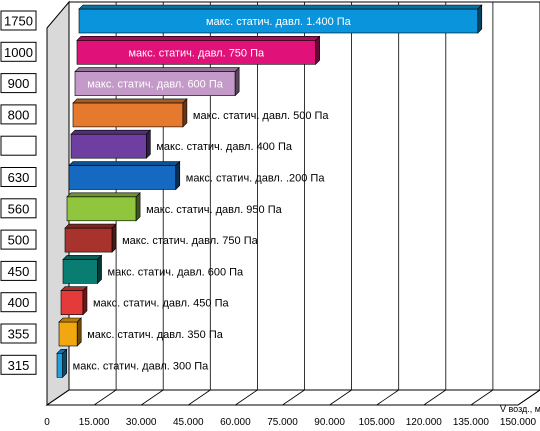  What do you see at coordinates (329, 422) in the screenshot?
I see `x-tick-label: 90.000` at bounding box center [329, 422].